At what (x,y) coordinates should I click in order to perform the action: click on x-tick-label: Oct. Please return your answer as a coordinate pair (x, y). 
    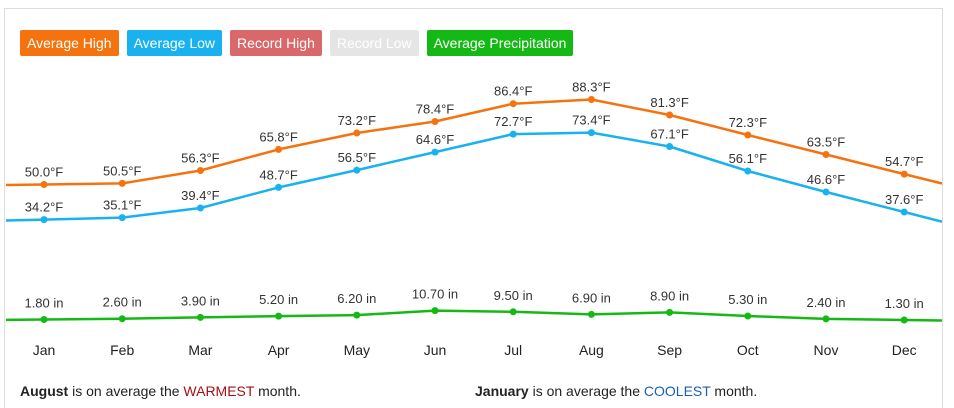
    Looking at the image, I should click on (748, 350).